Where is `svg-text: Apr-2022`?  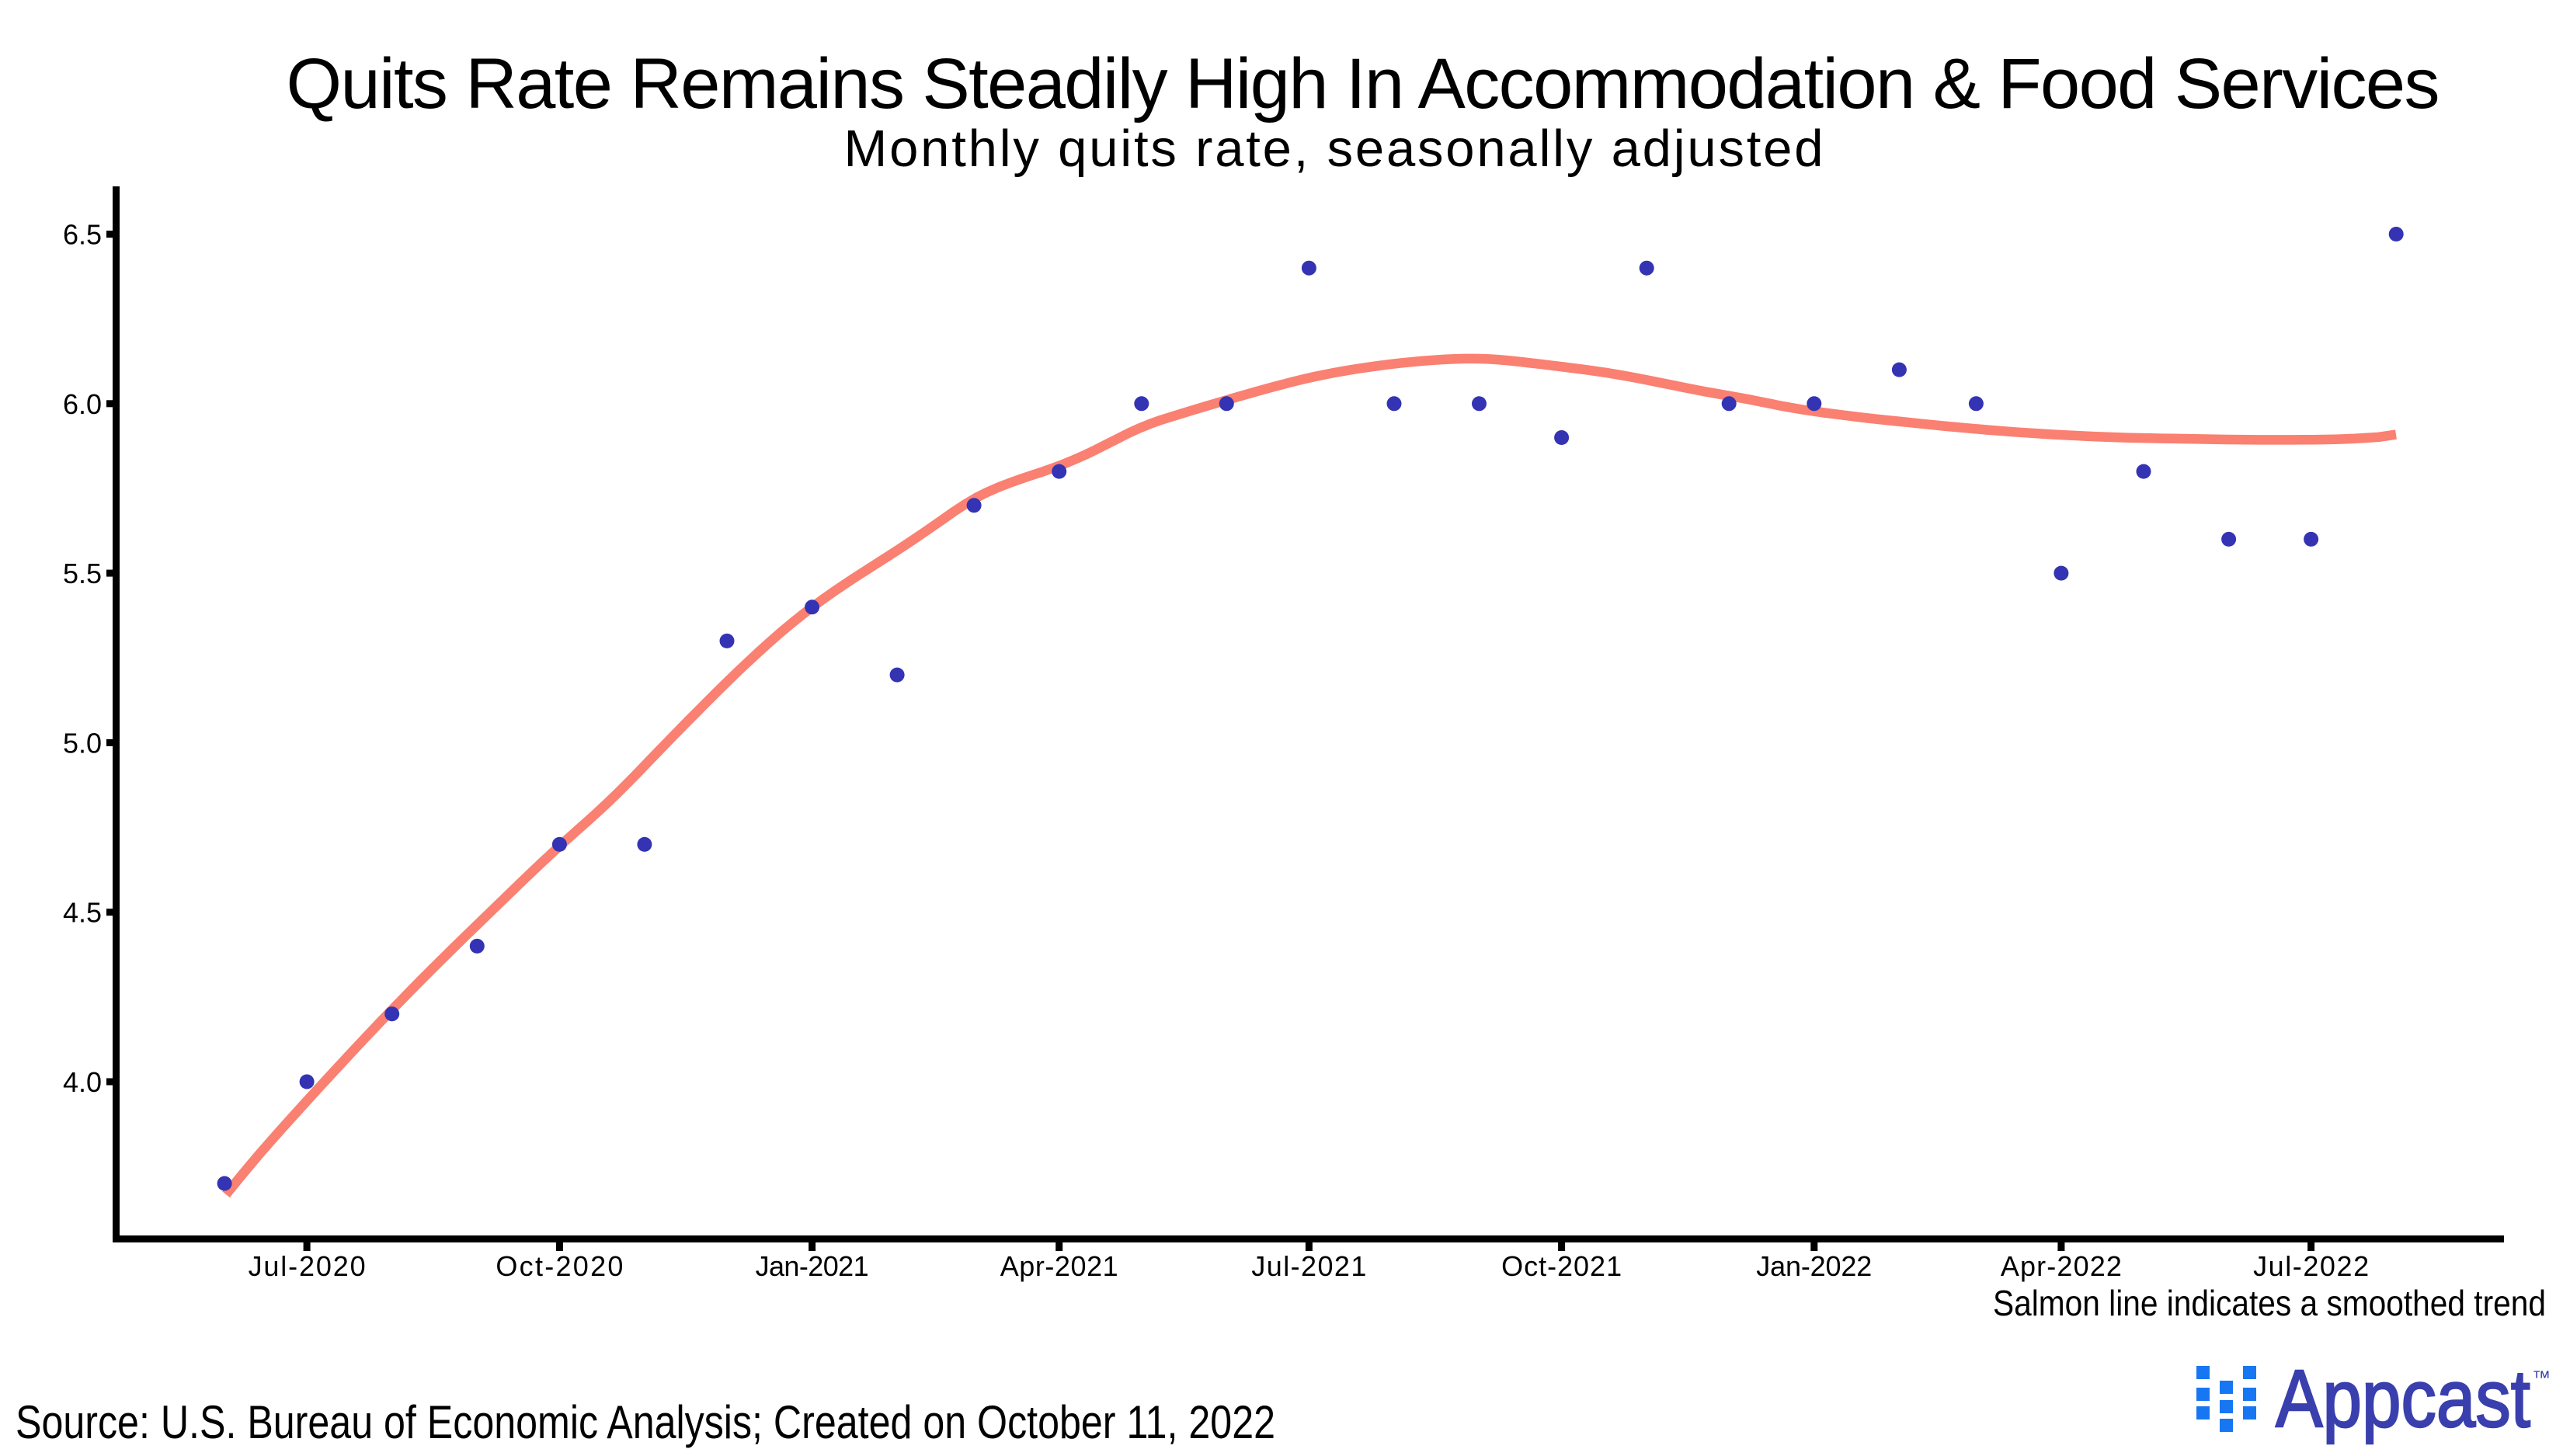
svg-text: Apr-2022 is located at coordinates (2061, 1266).